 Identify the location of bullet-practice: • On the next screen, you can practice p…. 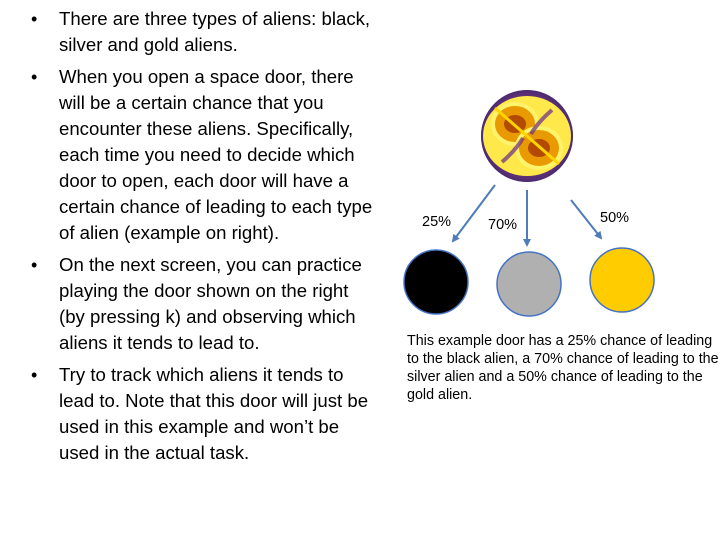
(201, 304).